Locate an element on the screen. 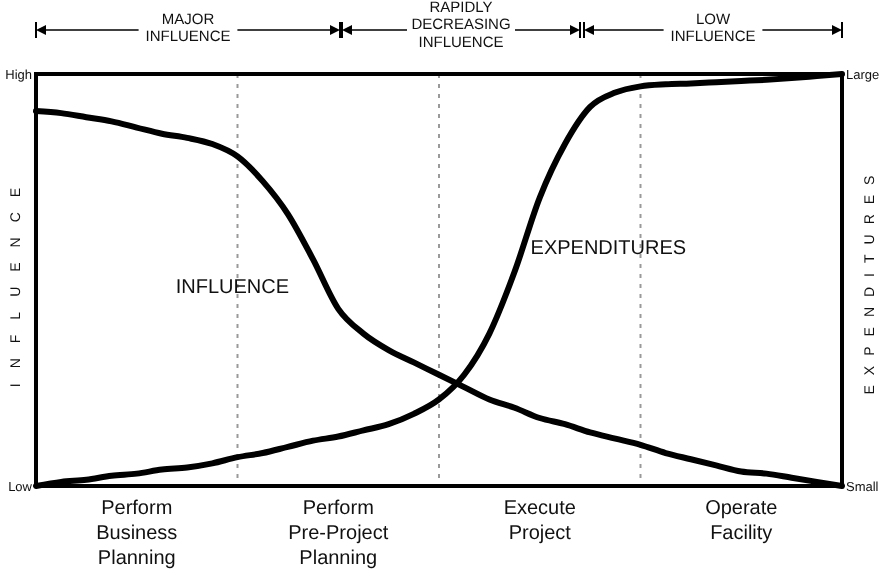 Image resolution: width=890 pixels, height=578 pixels. series-label: INFLUENCE is located at coordinates (232, 288).